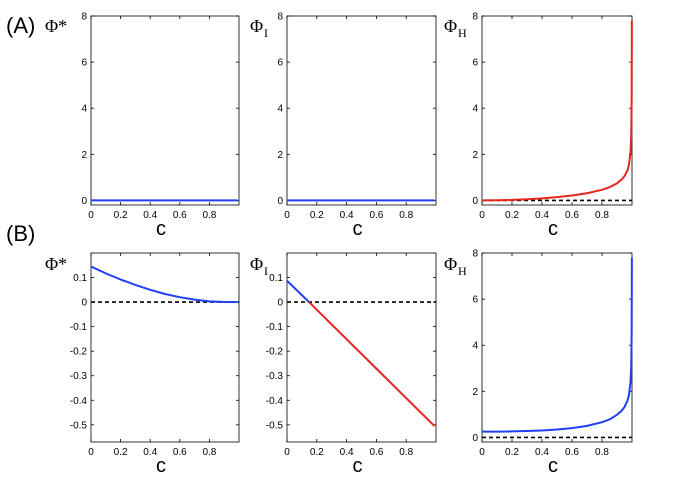 The width and height of the screenshot is (697, 479). I want to click on chart-A2: 0 0.2 0.4 0.6 0.8 0 2 4 6 8 c Φ I, so click(343, 126).